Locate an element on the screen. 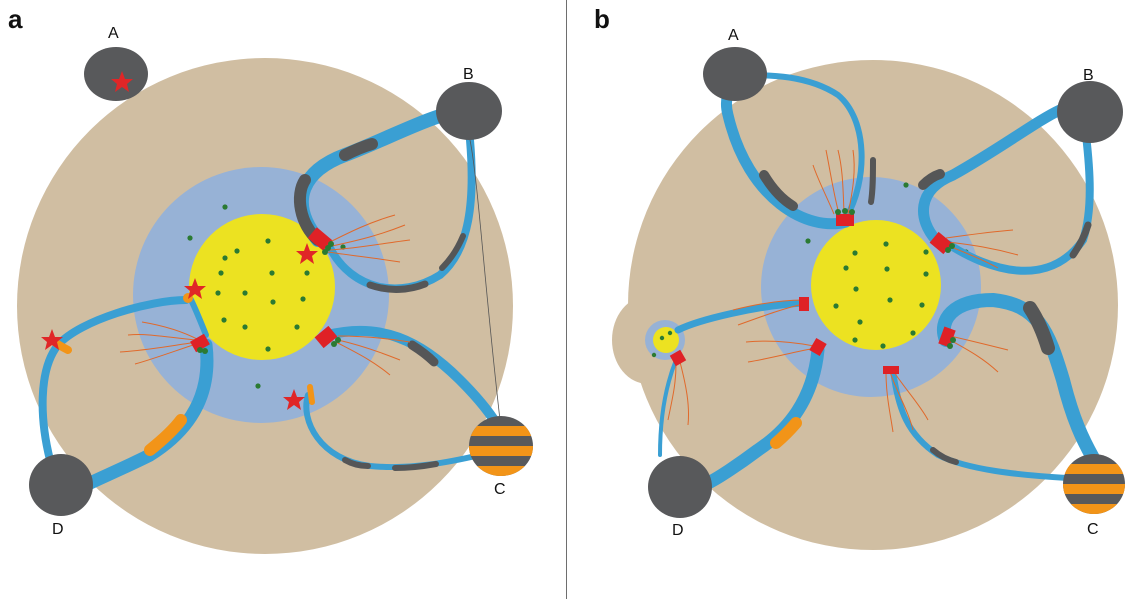  panel-letter: b is located at coordinates (602, 19).